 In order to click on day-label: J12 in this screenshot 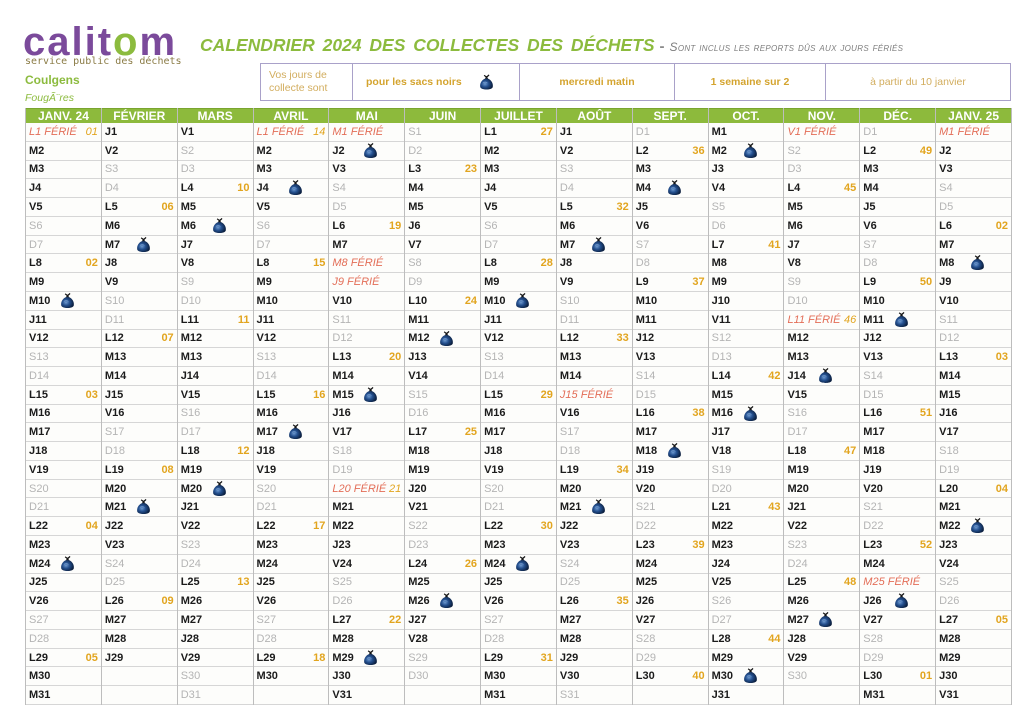, I will do `click(645, 338)`.